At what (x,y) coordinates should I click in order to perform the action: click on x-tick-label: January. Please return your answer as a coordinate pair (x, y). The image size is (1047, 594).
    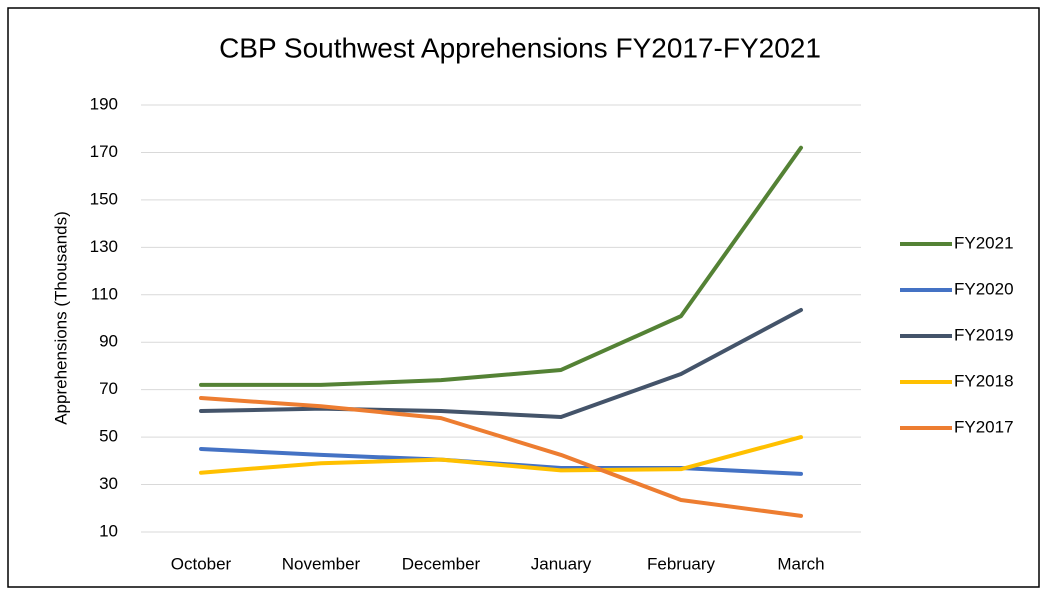
    Looking at the image, I should click on (561, 563).